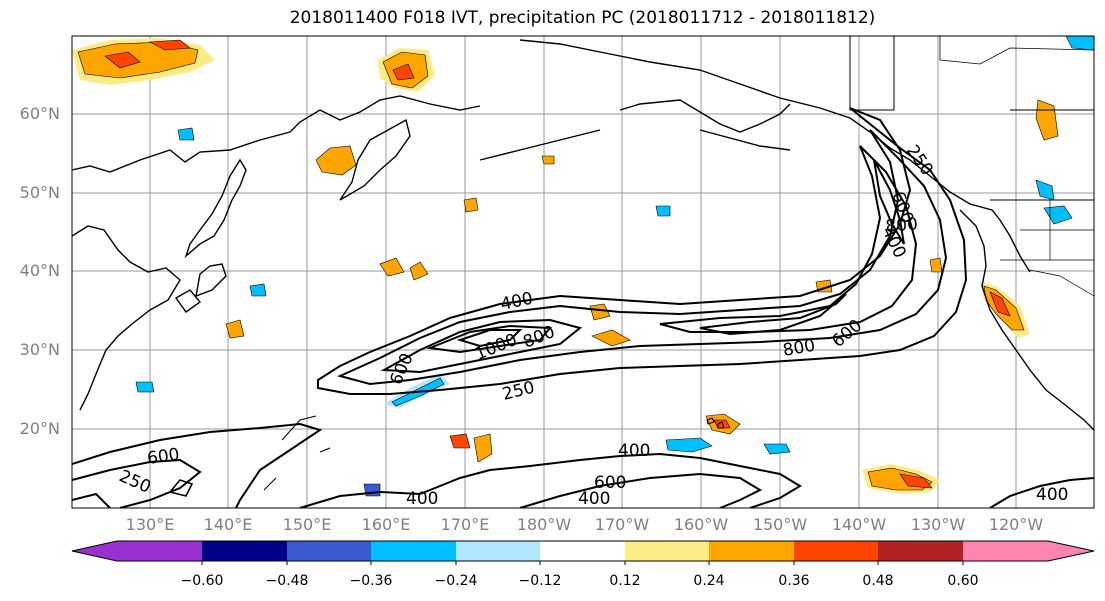 The width and height of the screenshot is (1105, 601). What do you see at coordinates (963, 581) in the screenshot?
I see `colorbar-tick-label: 0.60` at bounding box center [963, 581].